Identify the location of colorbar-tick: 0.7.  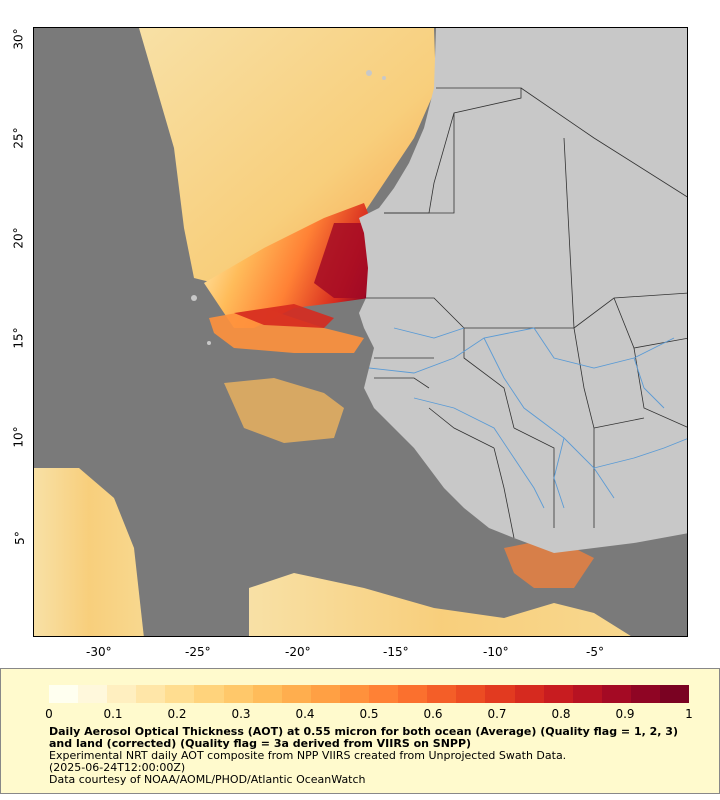
(497, 714).